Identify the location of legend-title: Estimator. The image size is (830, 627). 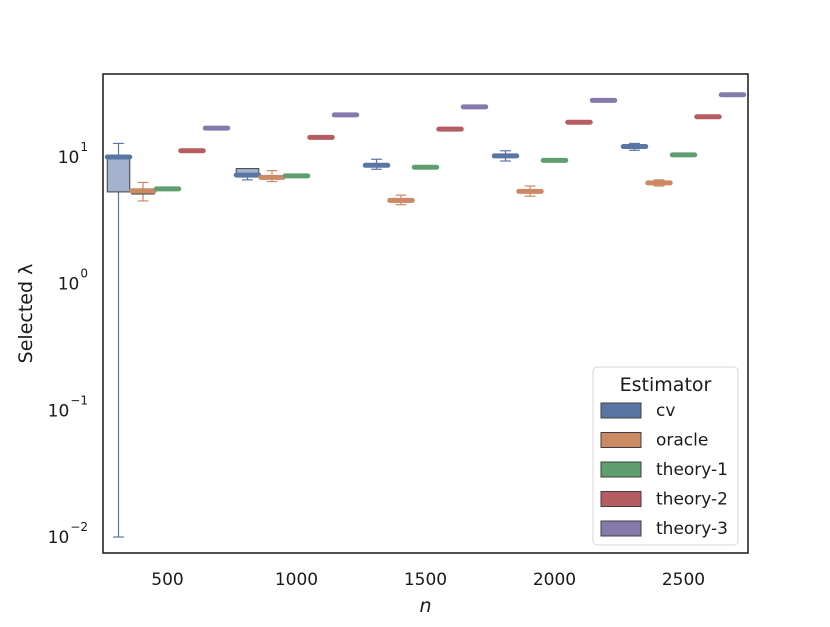
(666, 385).